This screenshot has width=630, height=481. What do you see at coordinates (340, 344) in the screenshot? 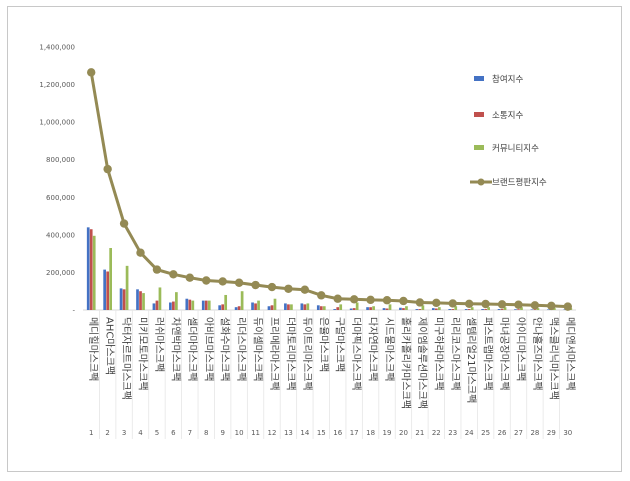
I see `x-category-label: 구달마스크팩` at bounding box center [340, 344].